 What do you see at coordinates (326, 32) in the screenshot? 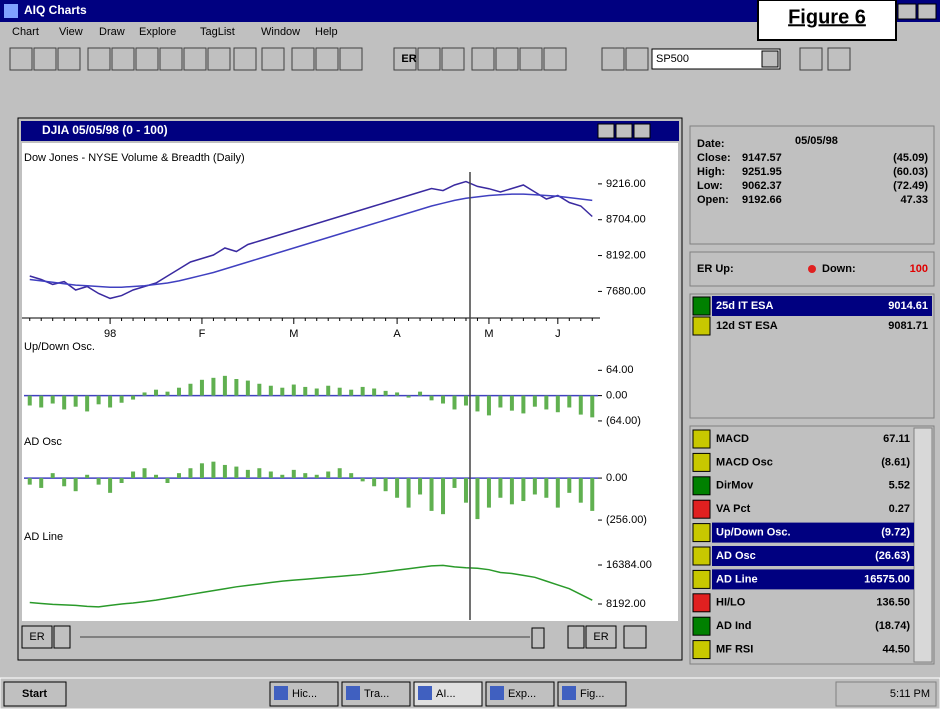
I see `menu-item: Help` at bounding box center [326, 32].